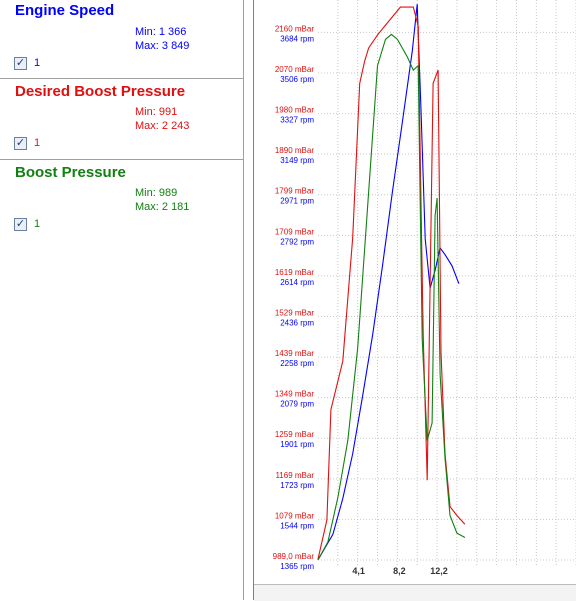 The width and height of the screenshot is (576, 601). Describe the element at coordinates (358, 571) in the screenshot. I see `x-tick-label: 4,1` at that location.